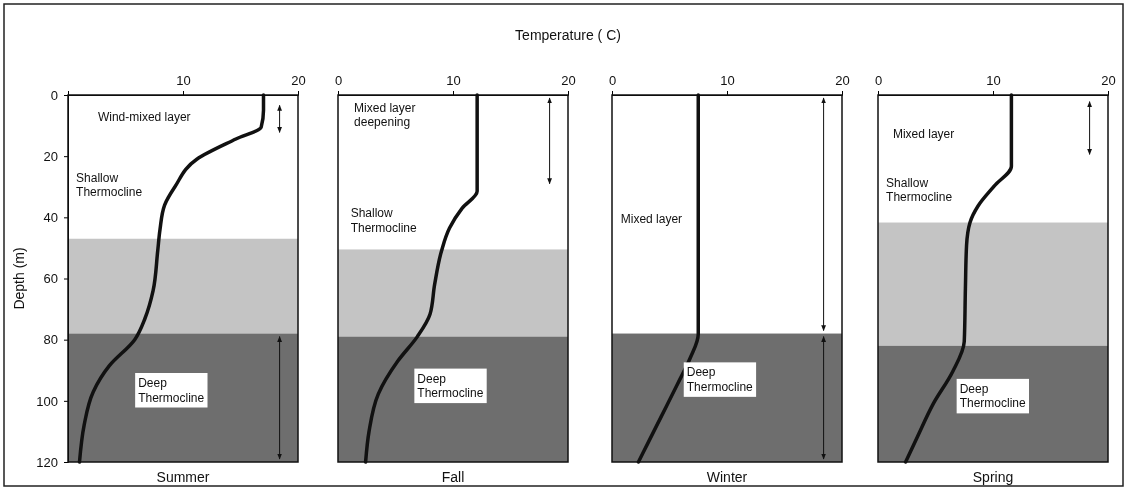 The width and height of the screenshot is (1127, 488). I want to click on text: Summer, so click(183, 477).